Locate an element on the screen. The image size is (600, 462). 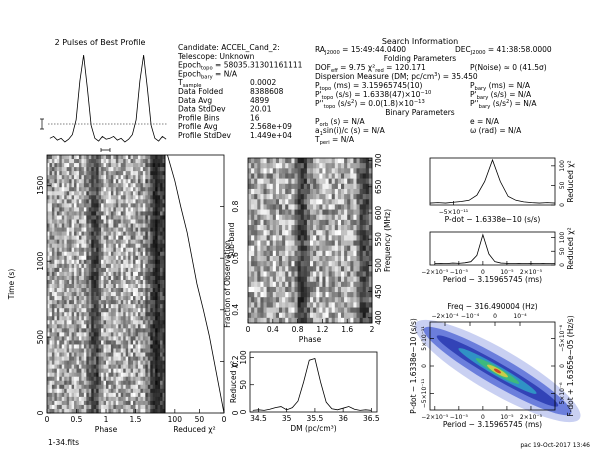
x-tick-label: 2 is located at coordinates (372, 329).